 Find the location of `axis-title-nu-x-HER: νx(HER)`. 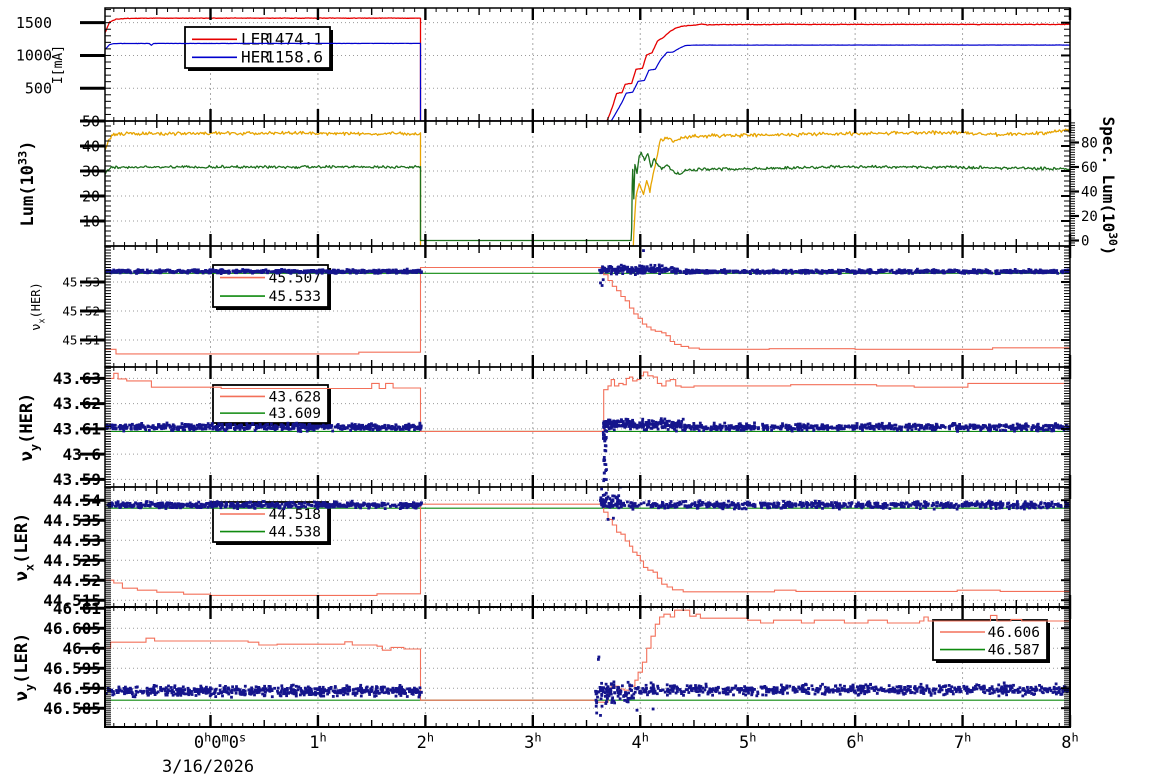

axis-title-nu-x-HER: νx(HER) is located at coordinates (38, 306).